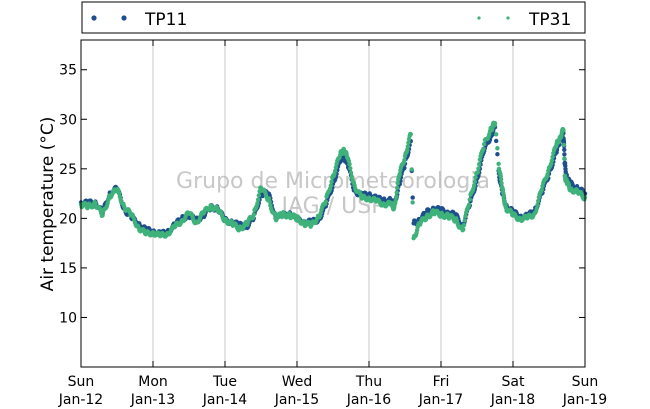 This screenshot has height=409, width=650. I want to click on legend-box, so click(333, 17).